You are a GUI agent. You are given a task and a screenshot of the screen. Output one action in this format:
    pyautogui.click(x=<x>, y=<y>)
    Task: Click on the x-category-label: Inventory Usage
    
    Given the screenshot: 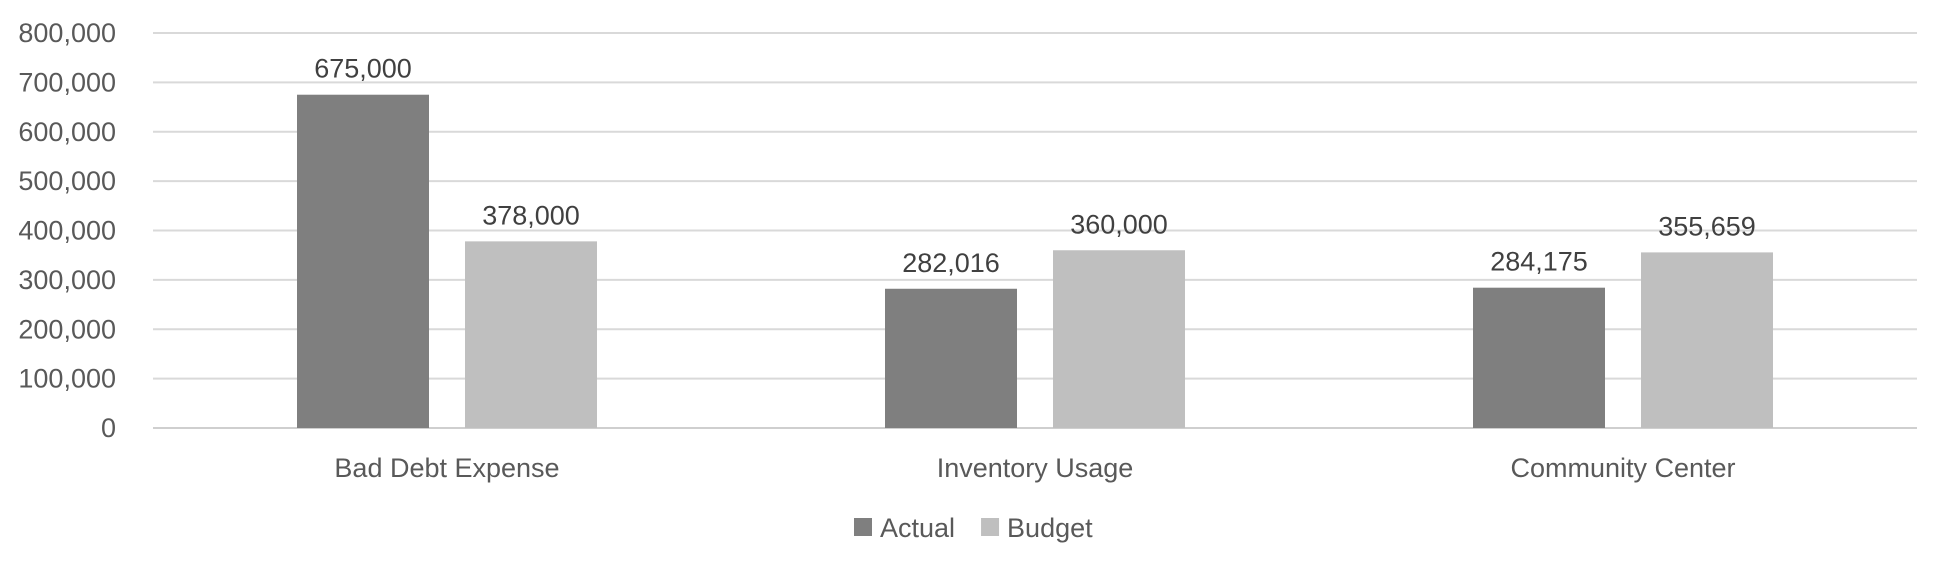 What is the action you would take?
    pyautogui.click(x=1035, y=468)
    